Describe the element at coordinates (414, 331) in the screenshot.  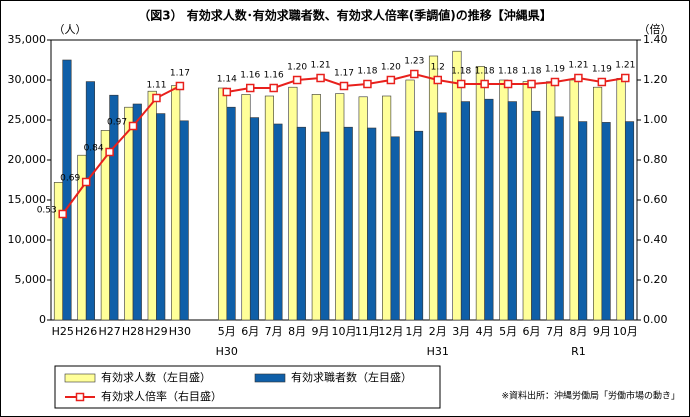
I see `x-tick-label: 1月` at that location.